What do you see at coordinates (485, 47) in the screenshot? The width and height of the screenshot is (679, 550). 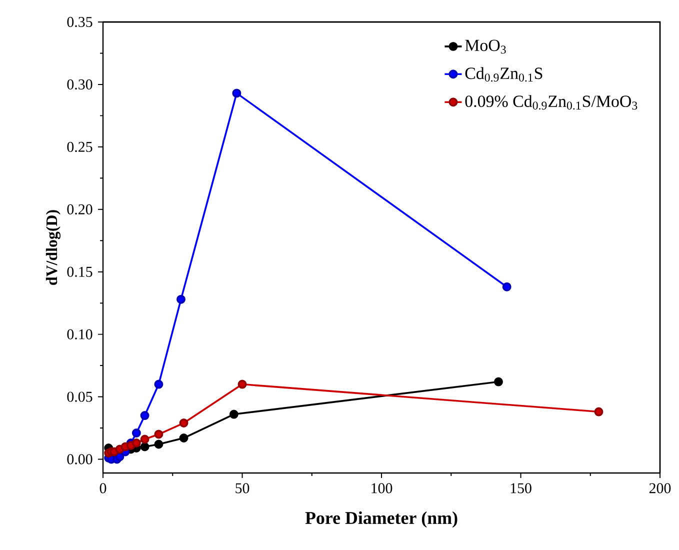 I see `legend-label: MoO$_{3}$` at bounding box center [485, 47].